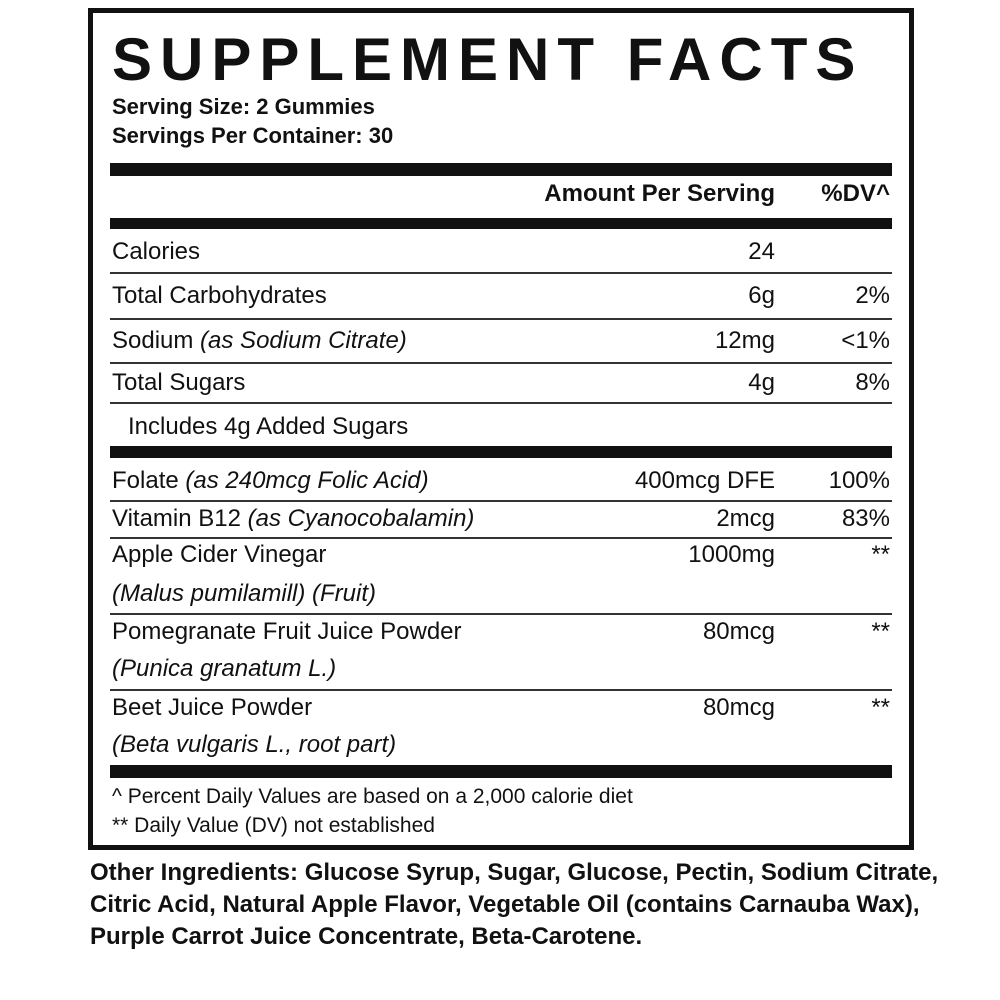 The height and width of the screenshot is (1000, 1000). I want to click on amount-header: Amount Per Serving, so click(659, 193).